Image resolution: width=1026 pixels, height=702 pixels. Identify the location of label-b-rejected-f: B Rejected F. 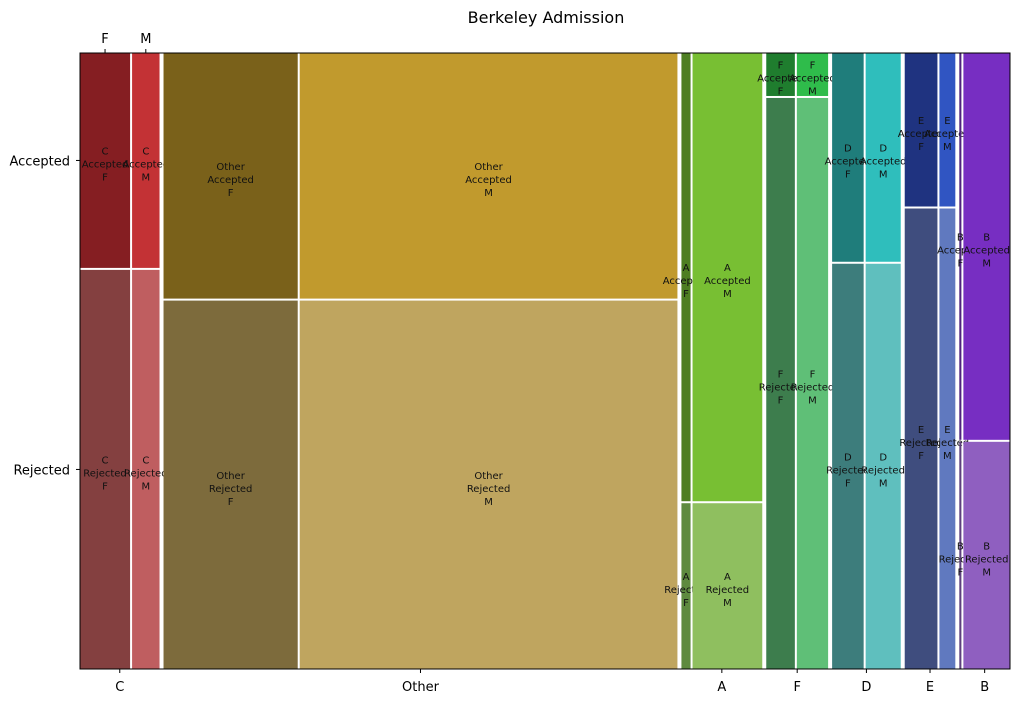
(961, 559).